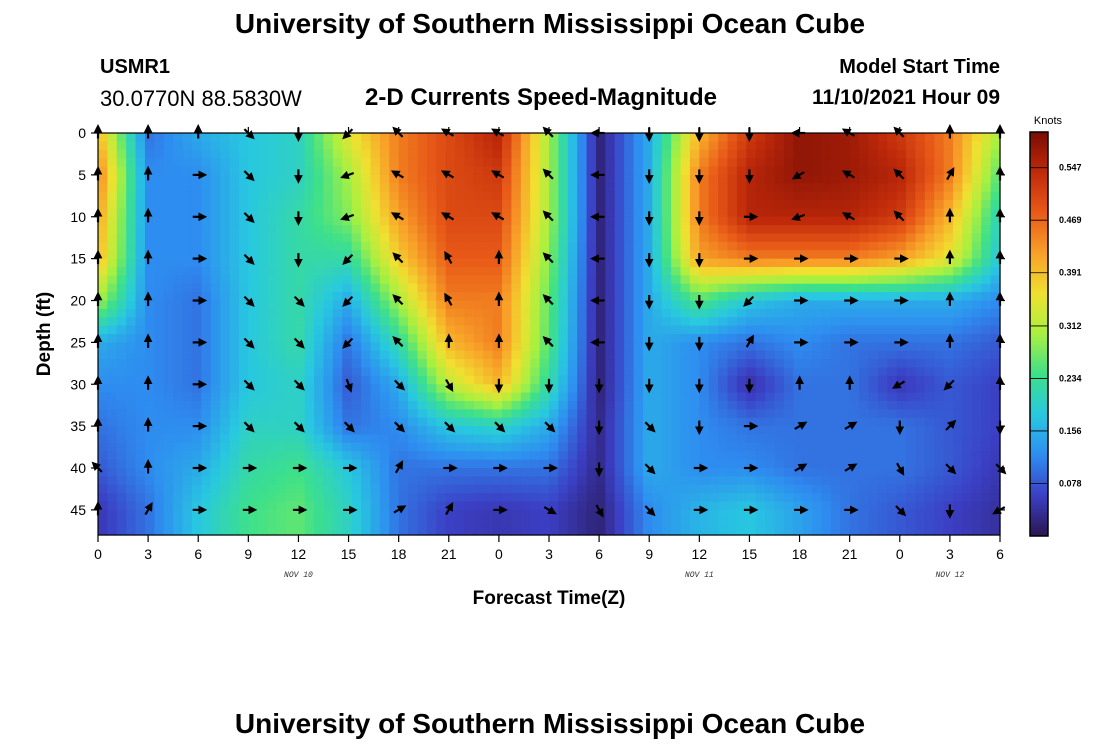 The width and height of the screenshot is (1100, 750). Describe the element at coordinates (549, 598) in the screenshot. I see `x-axis-title: Forecast Time(Z)` at that location.